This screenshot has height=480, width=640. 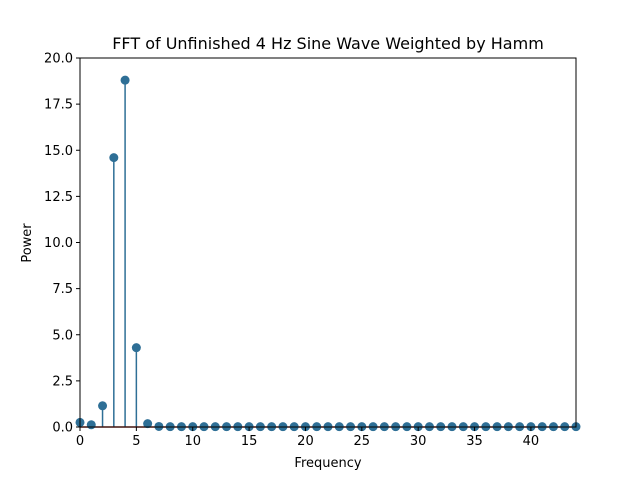 What do you see at coordinates (249, 441) in the screenshot?
I see `x-tick-label: 15` at bounding box center [249, 441].